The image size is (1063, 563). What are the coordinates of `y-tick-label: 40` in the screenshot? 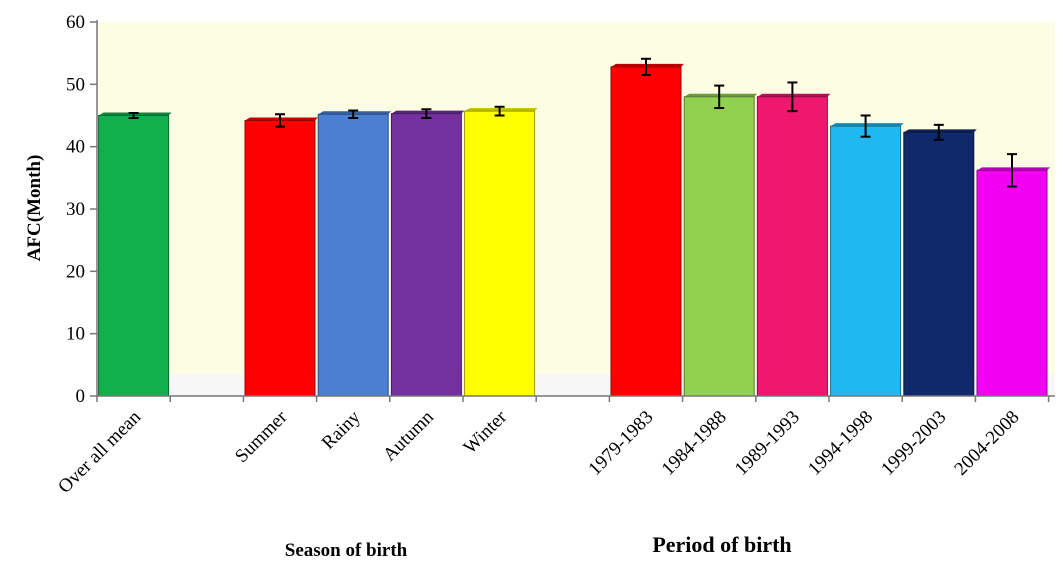 It's located at (75, 147).